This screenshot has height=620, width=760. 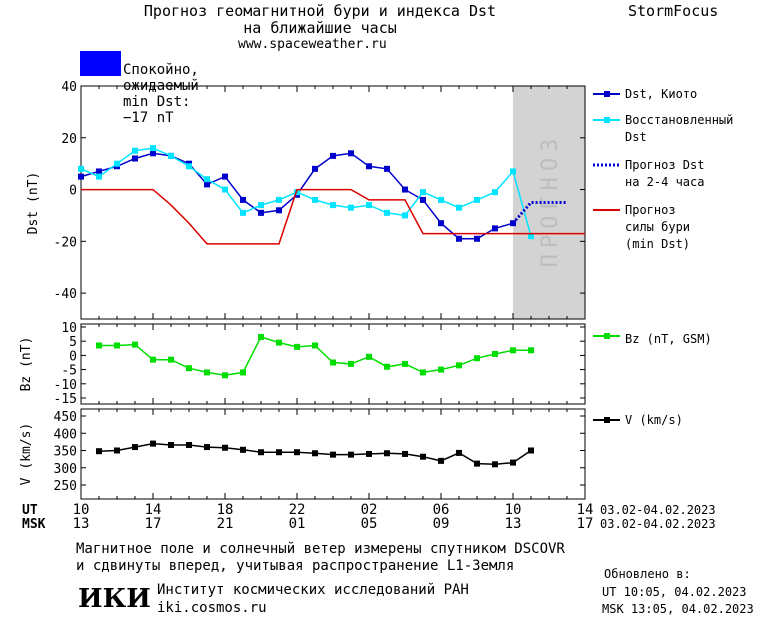 What do you see at coordinates (312, 44) in the screenshot?
I see `website-link: www.spaceweather.ru` at bounding box center [312, 44].